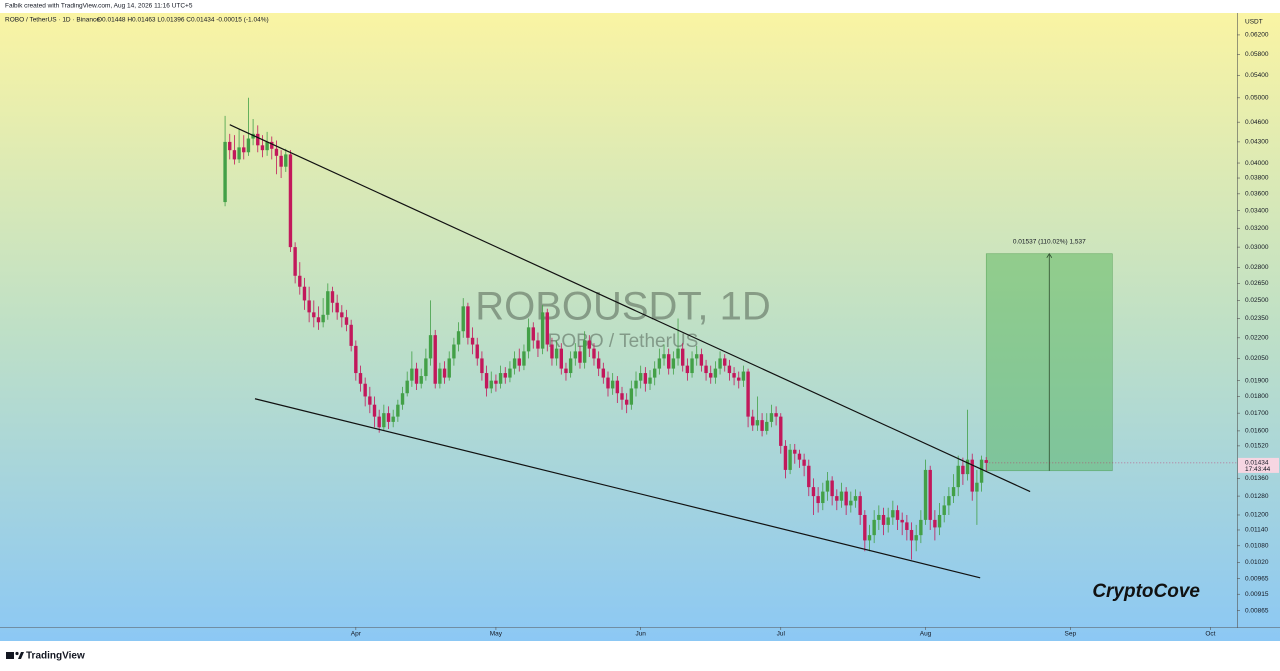 This screenshot has width=1280, height=671. What do you see at coordinates (1258, 465) in the screenshot?
I see `last-price-box` at bounding box center [1258, 465].